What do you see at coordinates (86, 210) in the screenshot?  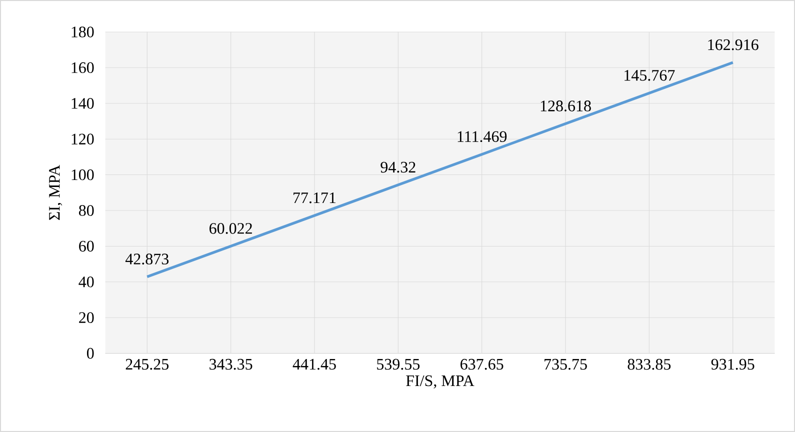 I see `y-tick-label: 80` at bounding box center [86, 210].